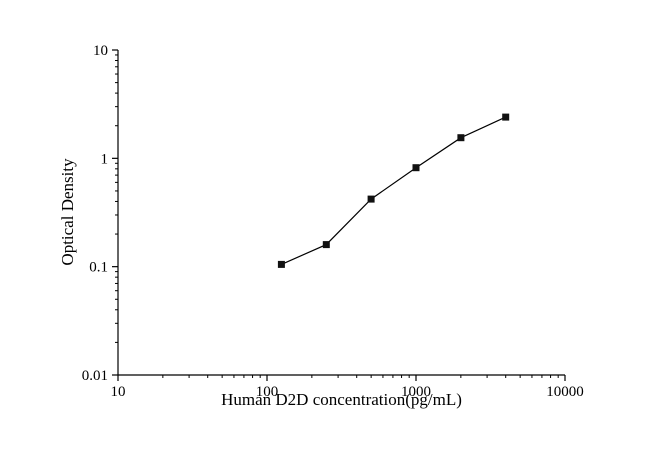 Image resolution: width=650 pixels, height=454 pixels. What do you see at coordinates (100, 51) in the screenshot?
I see `y-tick-label: 10` at bounding box center [100, 51].